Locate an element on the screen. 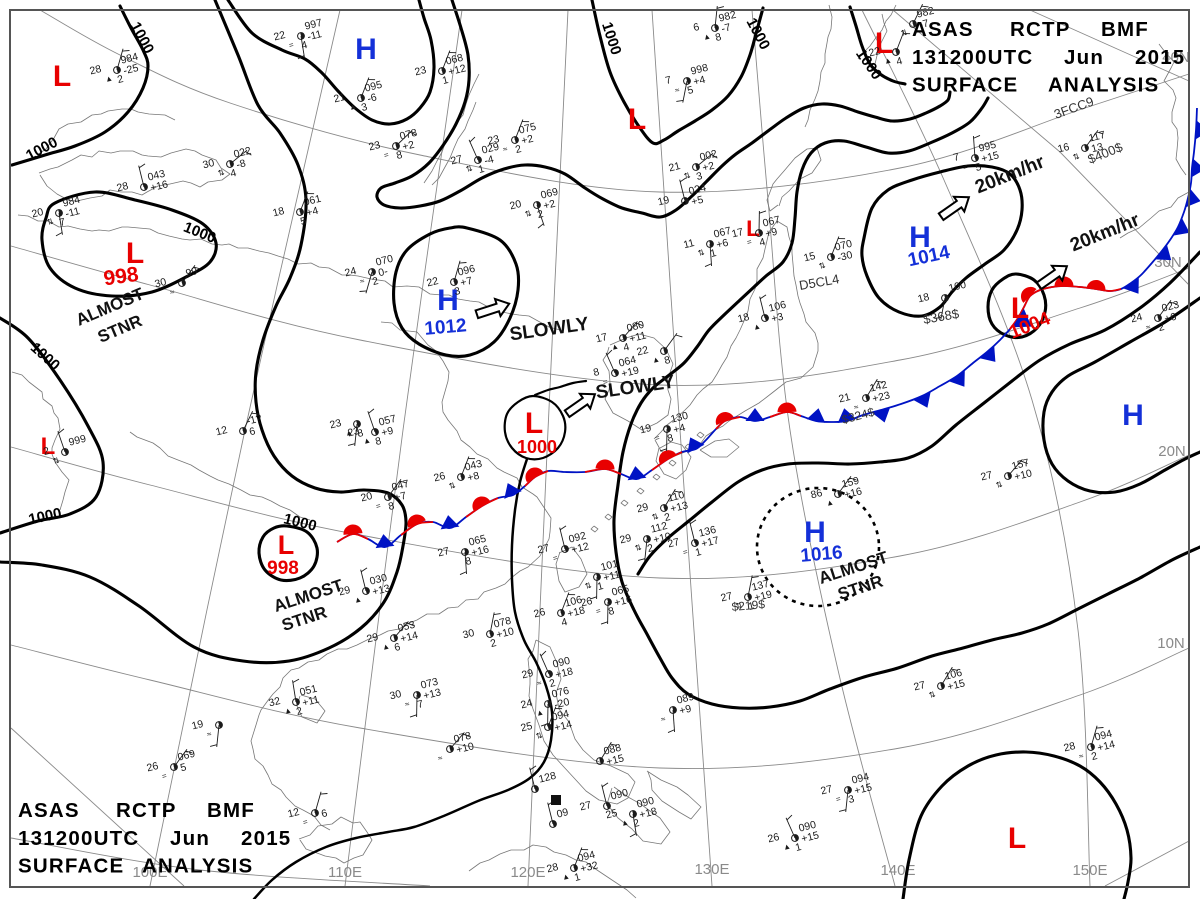 The width and height of the screenshot is (1200, 899). svg-text: +16 is located at coordinates (853, 493).